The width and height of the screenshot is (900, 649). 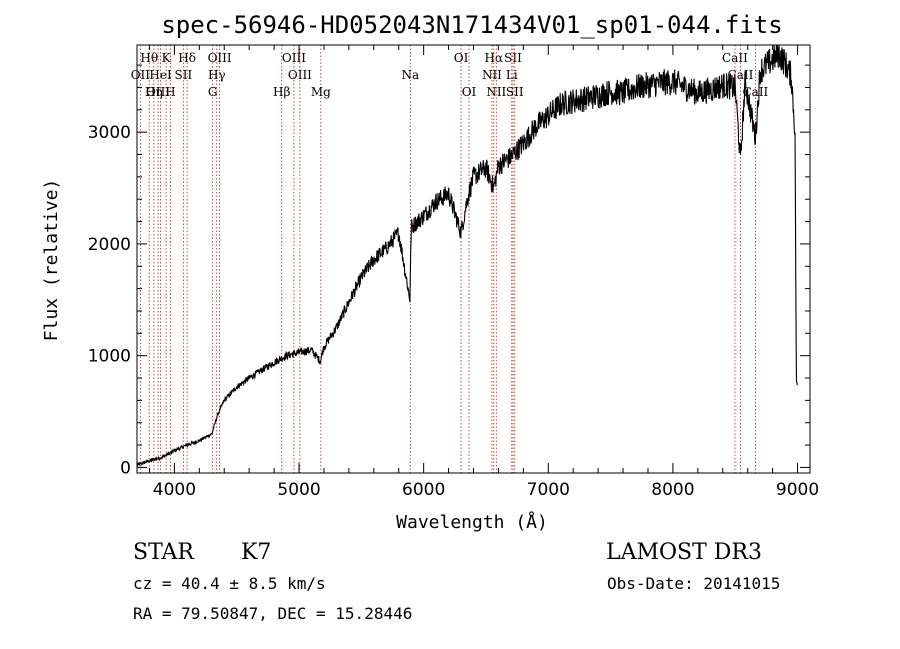 I want to click on x-tick-label: 4000, so click(x=174, y=490).